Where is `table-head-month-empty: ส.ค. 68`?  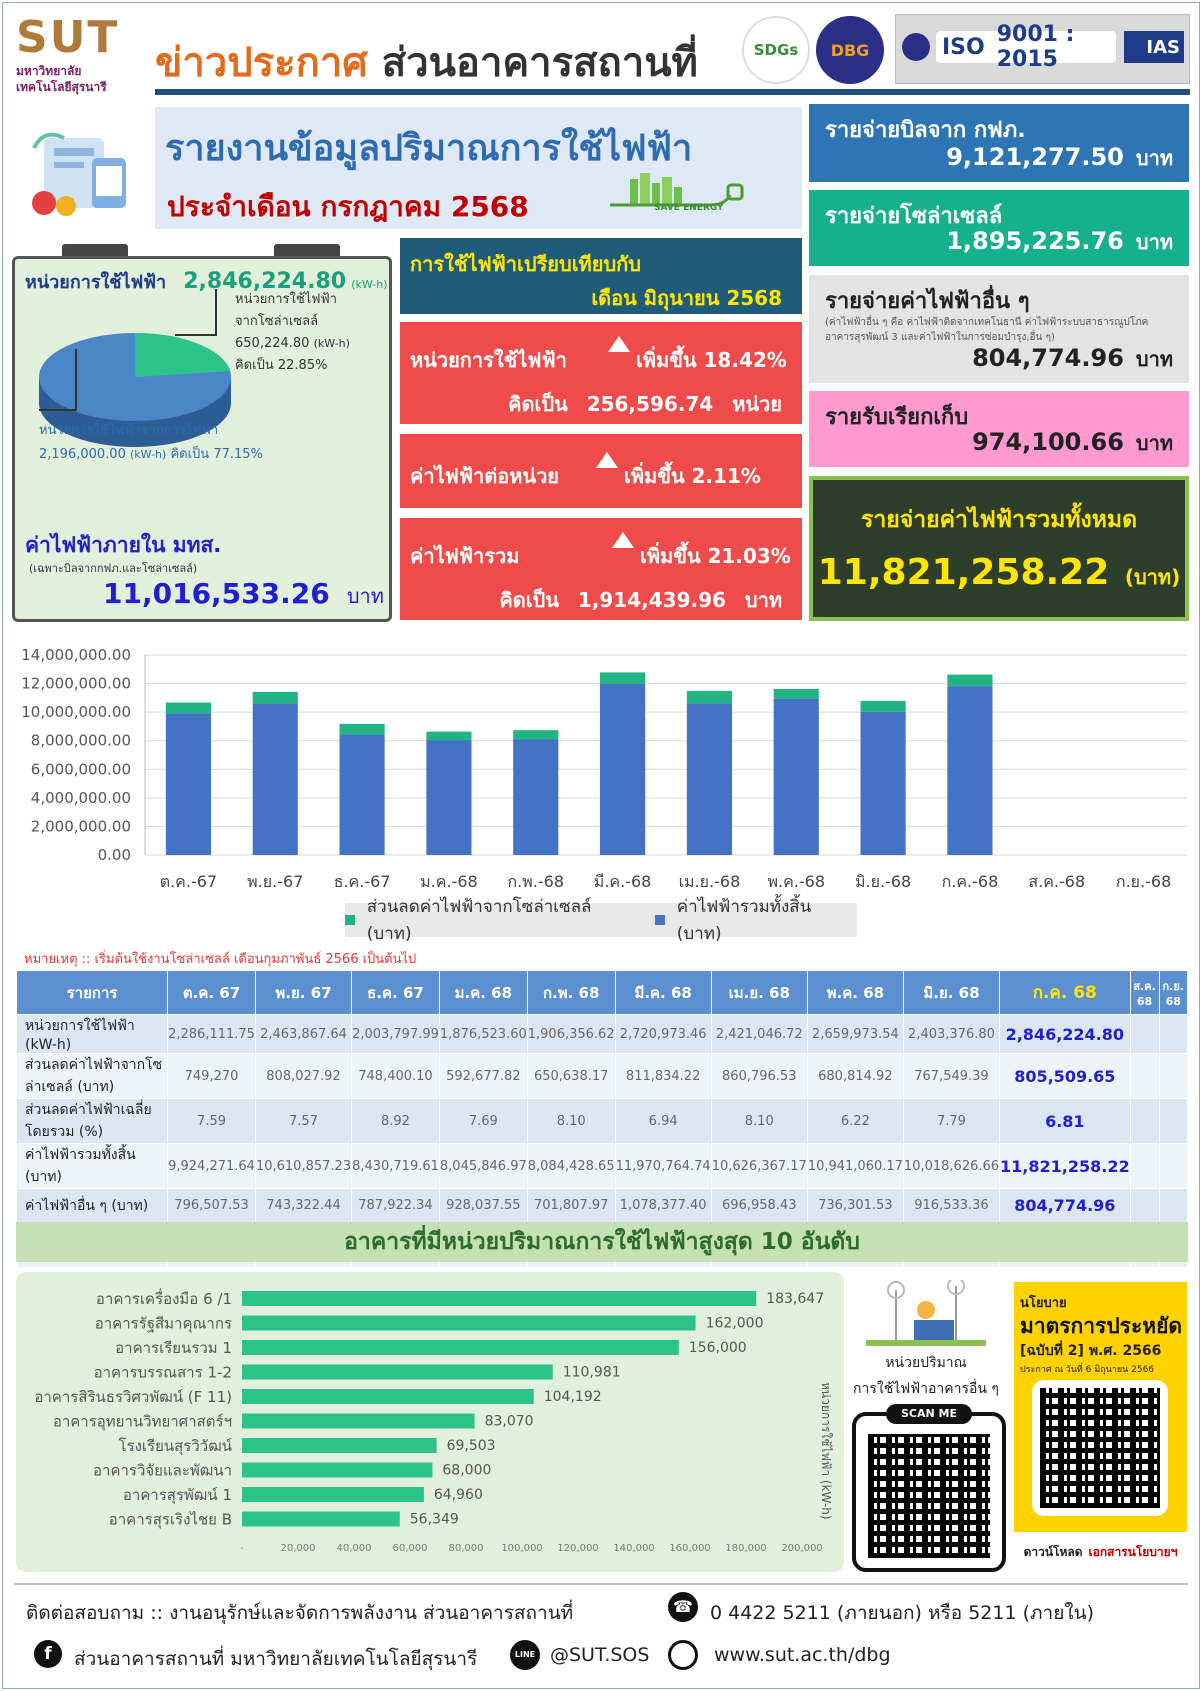 table-head-month-empty: ส.ค. 68 is located at coordinates (1144, 992).